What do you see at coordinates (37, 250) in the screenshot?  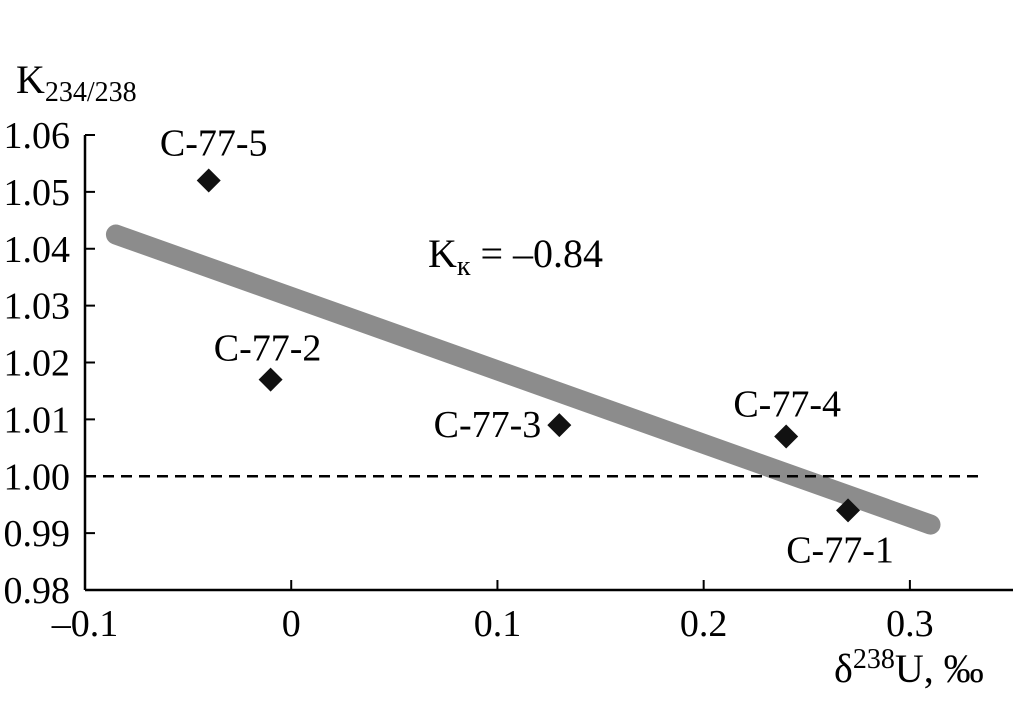 I see `y-tick-label: 1.04` at bounding box center [37, 250].